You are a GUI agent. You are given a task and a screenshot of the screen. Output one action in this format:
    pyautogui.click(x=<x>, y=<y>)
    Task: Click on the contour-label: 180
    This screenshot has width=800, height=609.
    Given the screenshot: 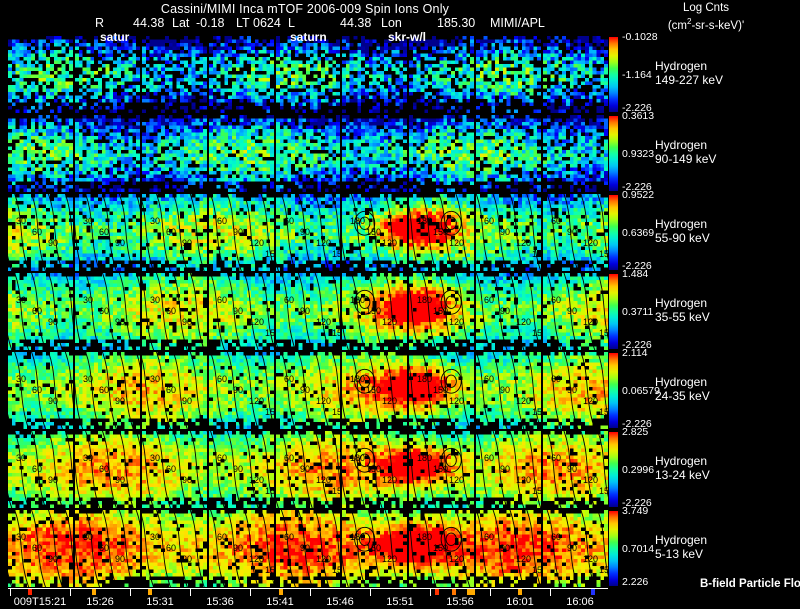 What is the action you would take?
    pyautogui.click(x=424, y=300)
    